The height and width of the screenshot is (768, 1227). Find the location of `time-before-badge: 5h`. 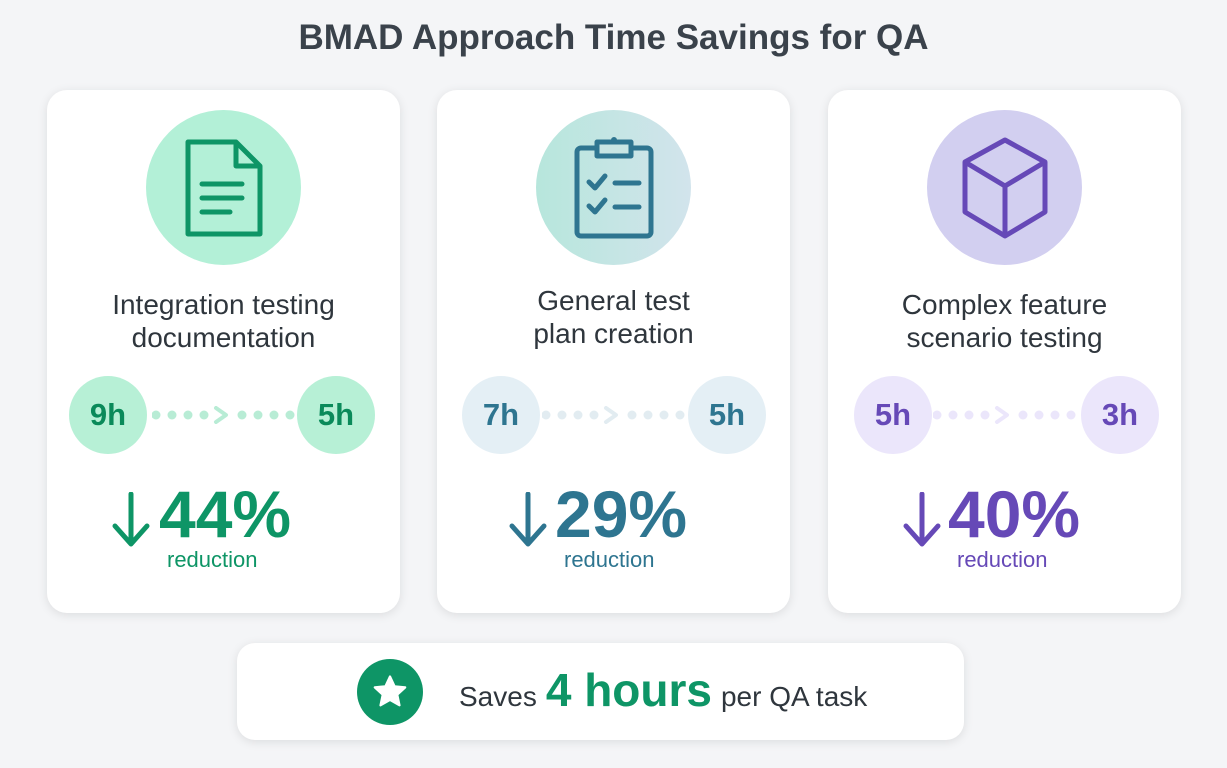

time-before-badge: 5h is located at coordinates (893, 415).